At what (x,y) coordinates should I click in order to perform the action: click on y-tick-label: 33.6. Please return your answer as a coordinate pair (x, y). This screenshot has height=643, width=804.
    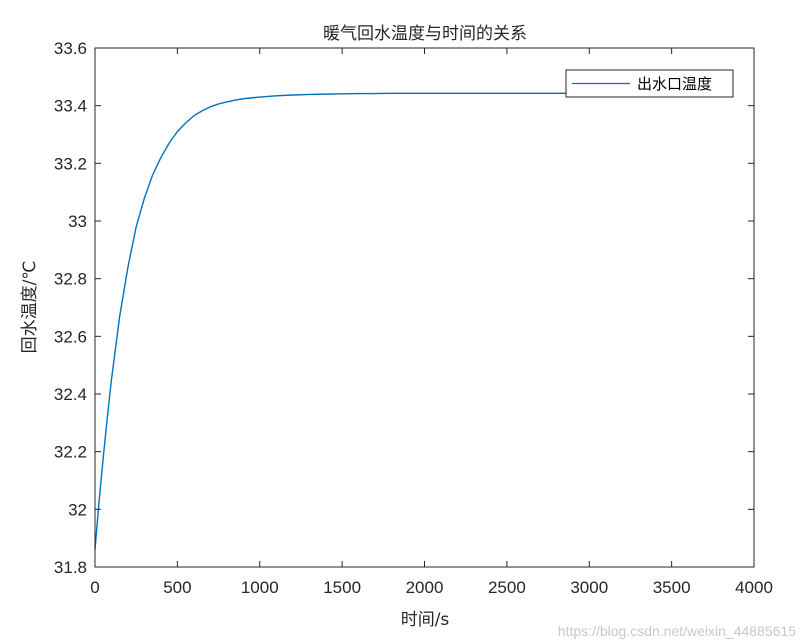
    Looking at the image, I should click on (70, 48).